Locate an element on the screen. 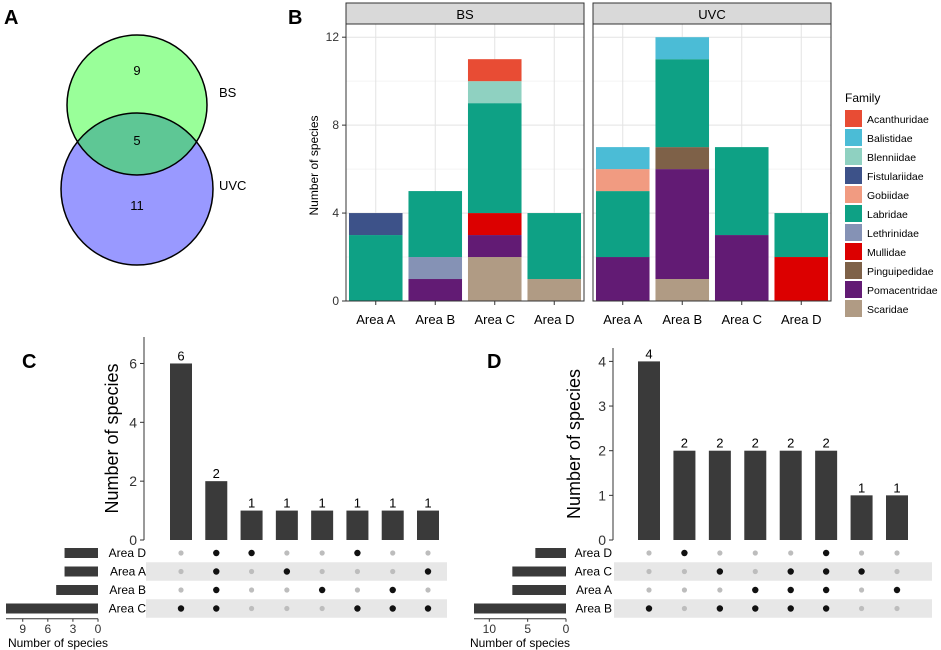 Image resolution: width=941 pixels, height=650 pixels. panel-label-c: C is located at coordinates (29, 362).